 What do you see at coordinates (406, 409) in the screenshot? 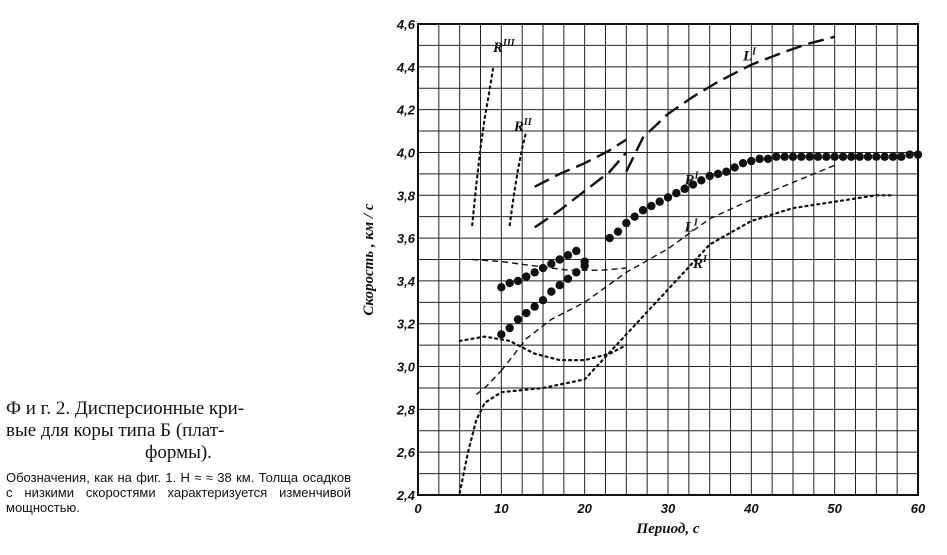
I see `y-tick-label: 2,8` at bounding box center [406, 409].